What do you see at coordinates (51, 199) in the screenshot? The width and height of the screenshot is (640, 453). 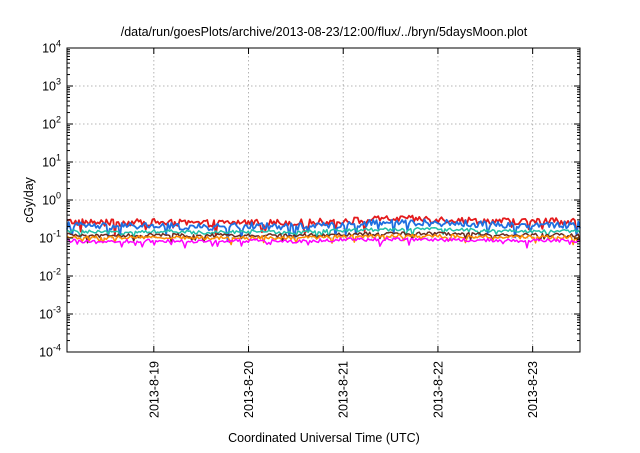 I see `y-tick-label: 10⁰` at bounding box center [51, 199].